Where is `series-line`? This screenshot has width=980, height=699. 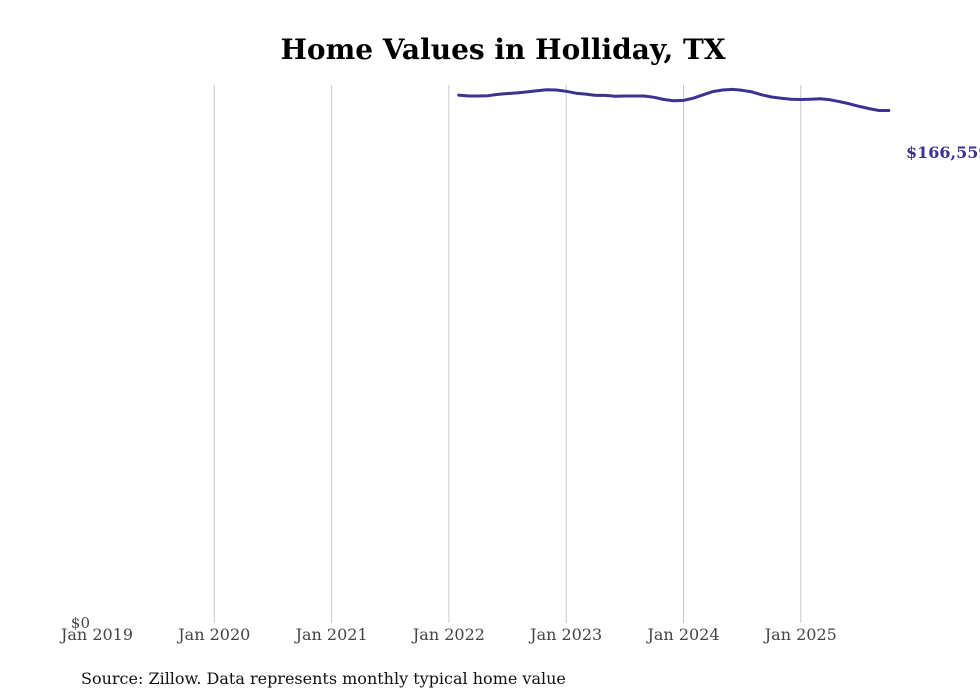 series-line is located at coordinates (674, 99).